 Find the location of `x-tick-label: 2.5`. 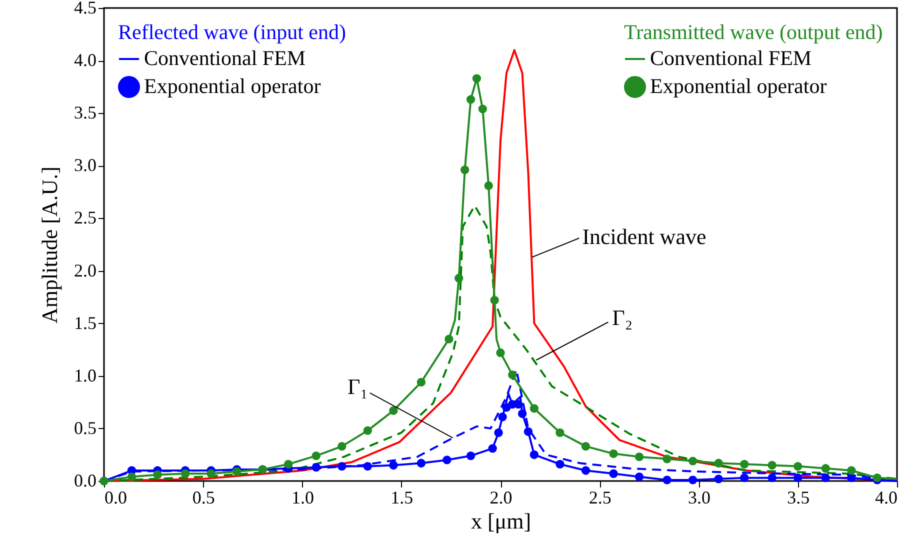

x-tick-label: 2.5 is located at coordinates (600, 498).